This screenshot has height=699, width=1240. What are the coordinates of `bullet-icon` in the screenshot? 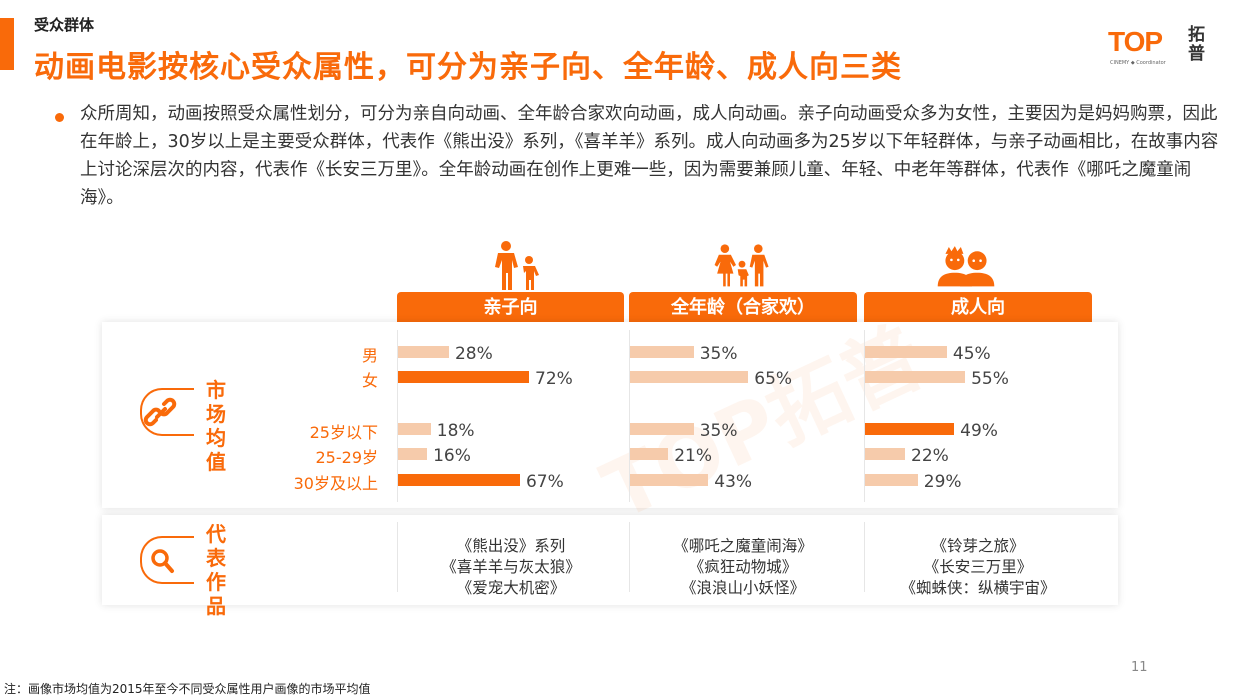 It's located at (59, 117).